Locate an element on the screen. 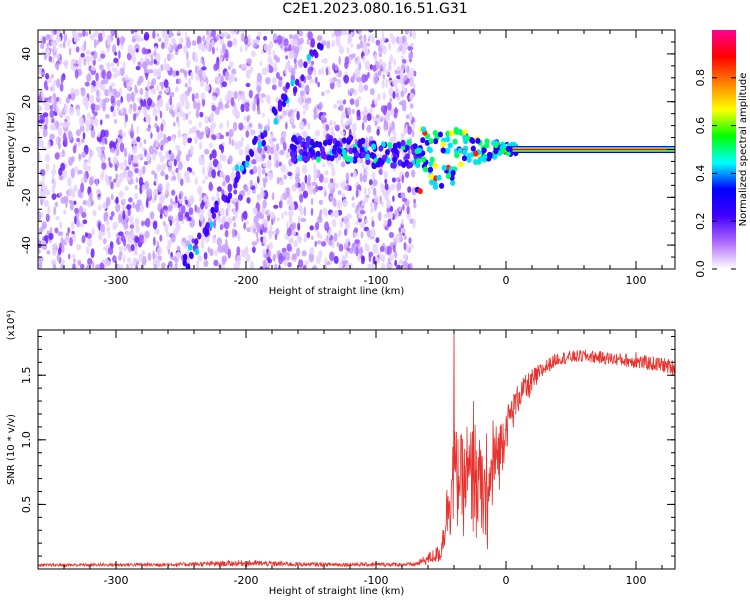 This screenshot has height=600, width=750. colorbar-tick-label: 0.8 is located at coordinates (700, 78).